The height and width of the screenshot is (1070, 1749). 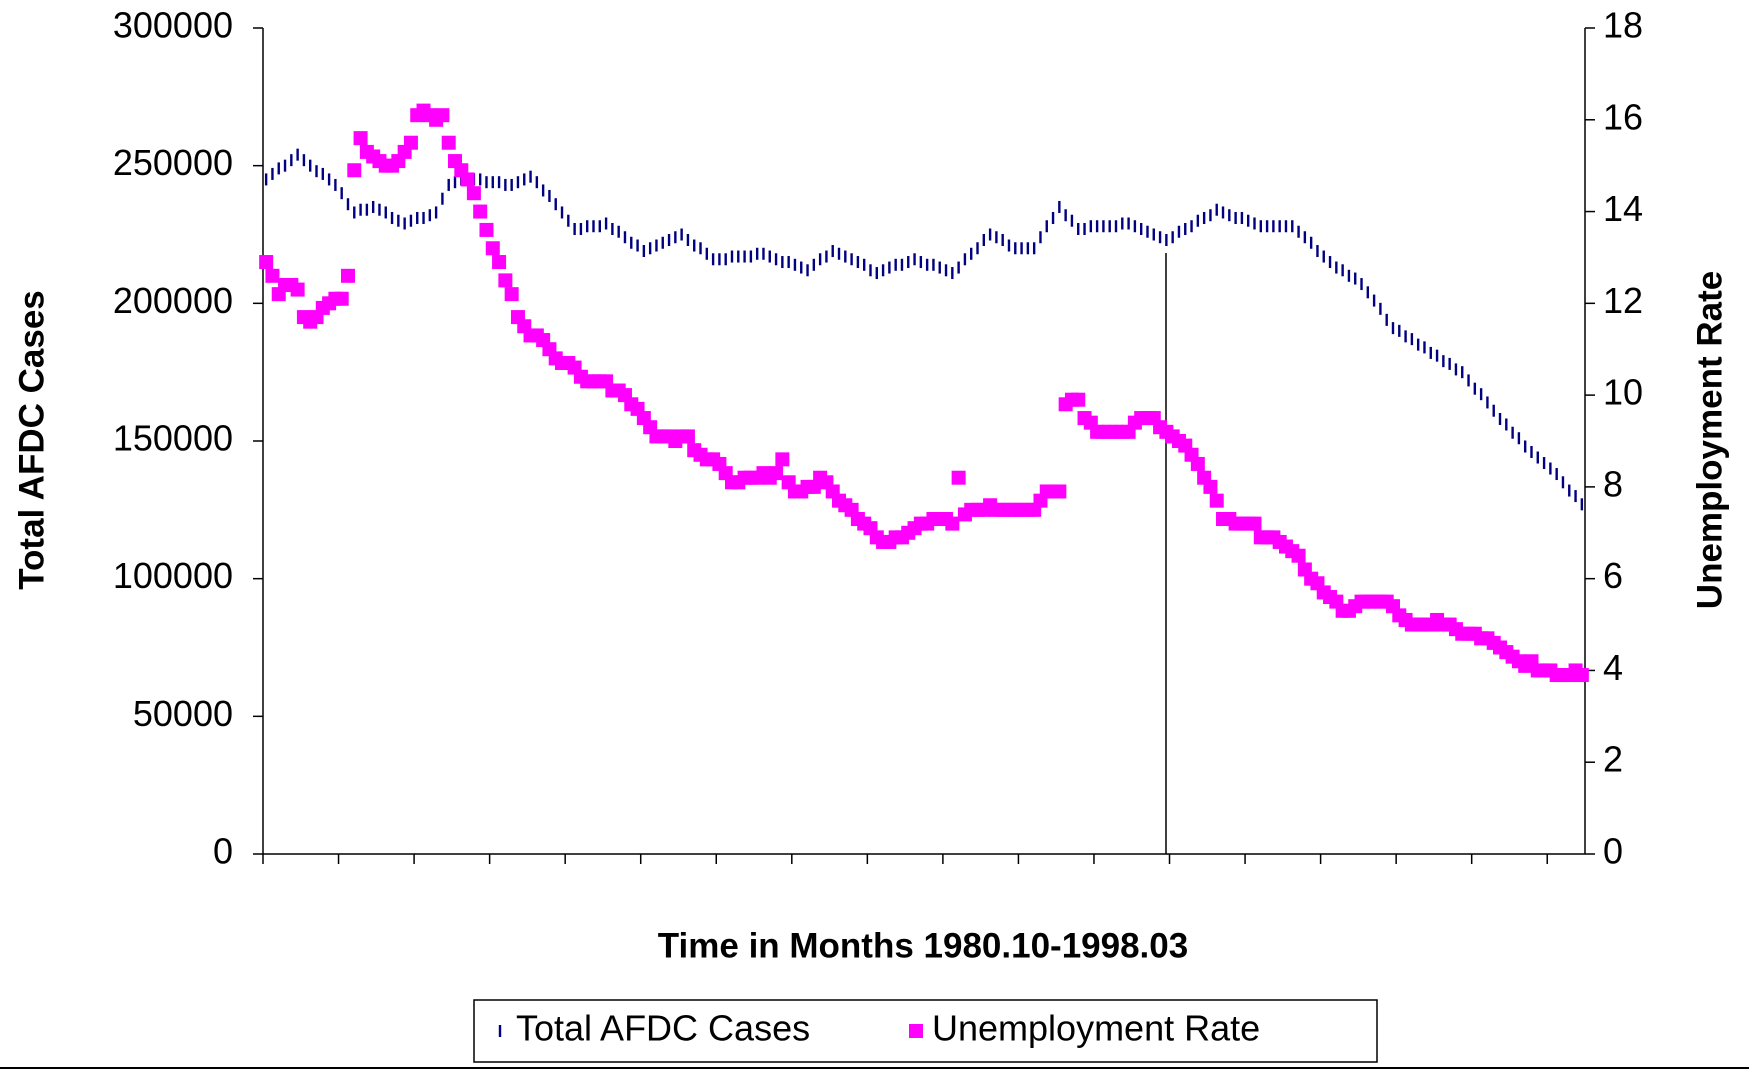 I want to click on y-tick-label: 200000, so click(x=173, y=300).